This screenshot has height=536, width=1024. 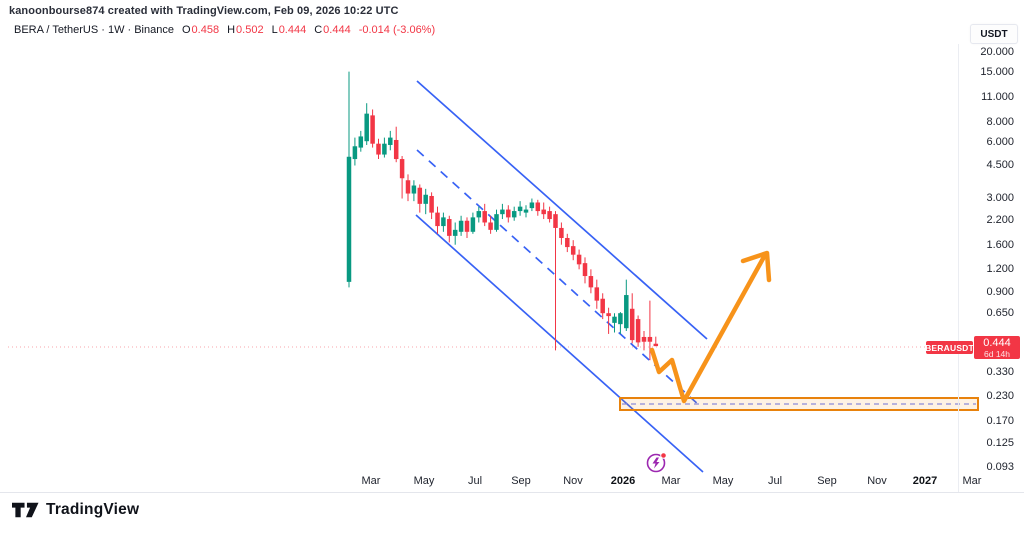 What do you see at coordinates (1000, 467) in the screenshot?
I see `price-tick: 0.093` at bounding box center [1000, 467].